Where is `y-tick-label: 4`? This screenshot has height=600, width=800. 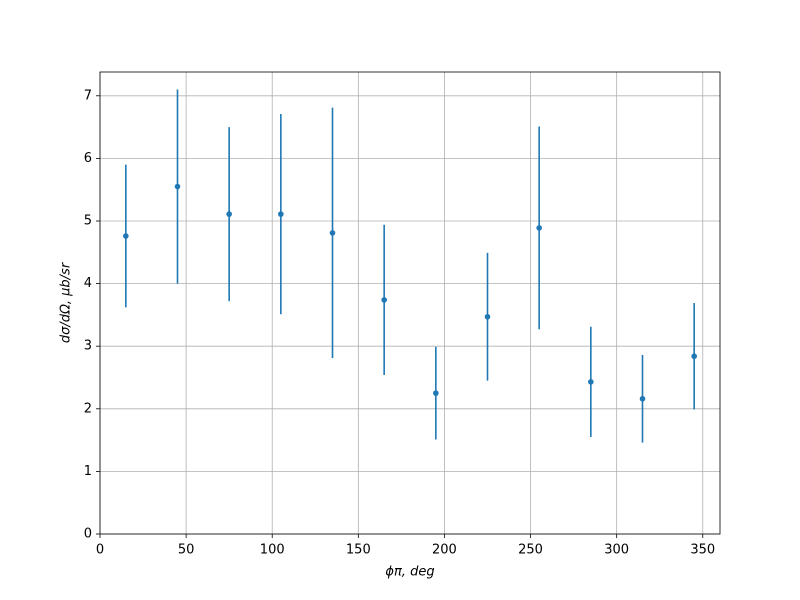 y-tick-label: 4 is located at coordinates (88, 283).